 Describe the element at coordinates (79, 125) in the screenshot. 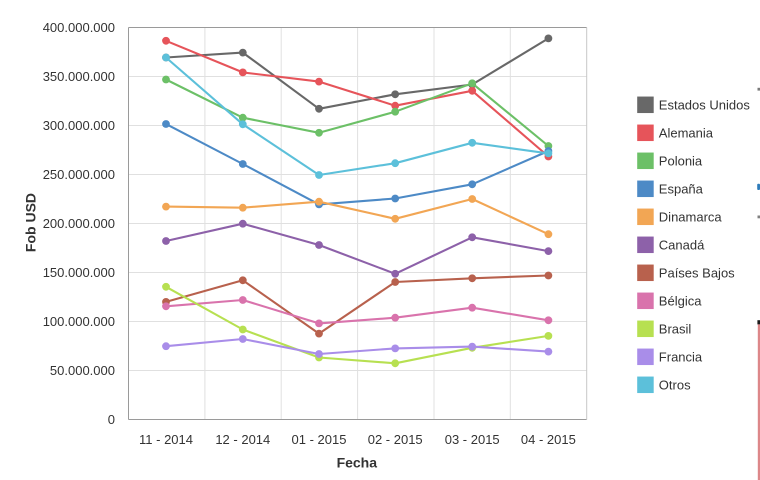

I see `svg-text: 300.000.000` at that location.